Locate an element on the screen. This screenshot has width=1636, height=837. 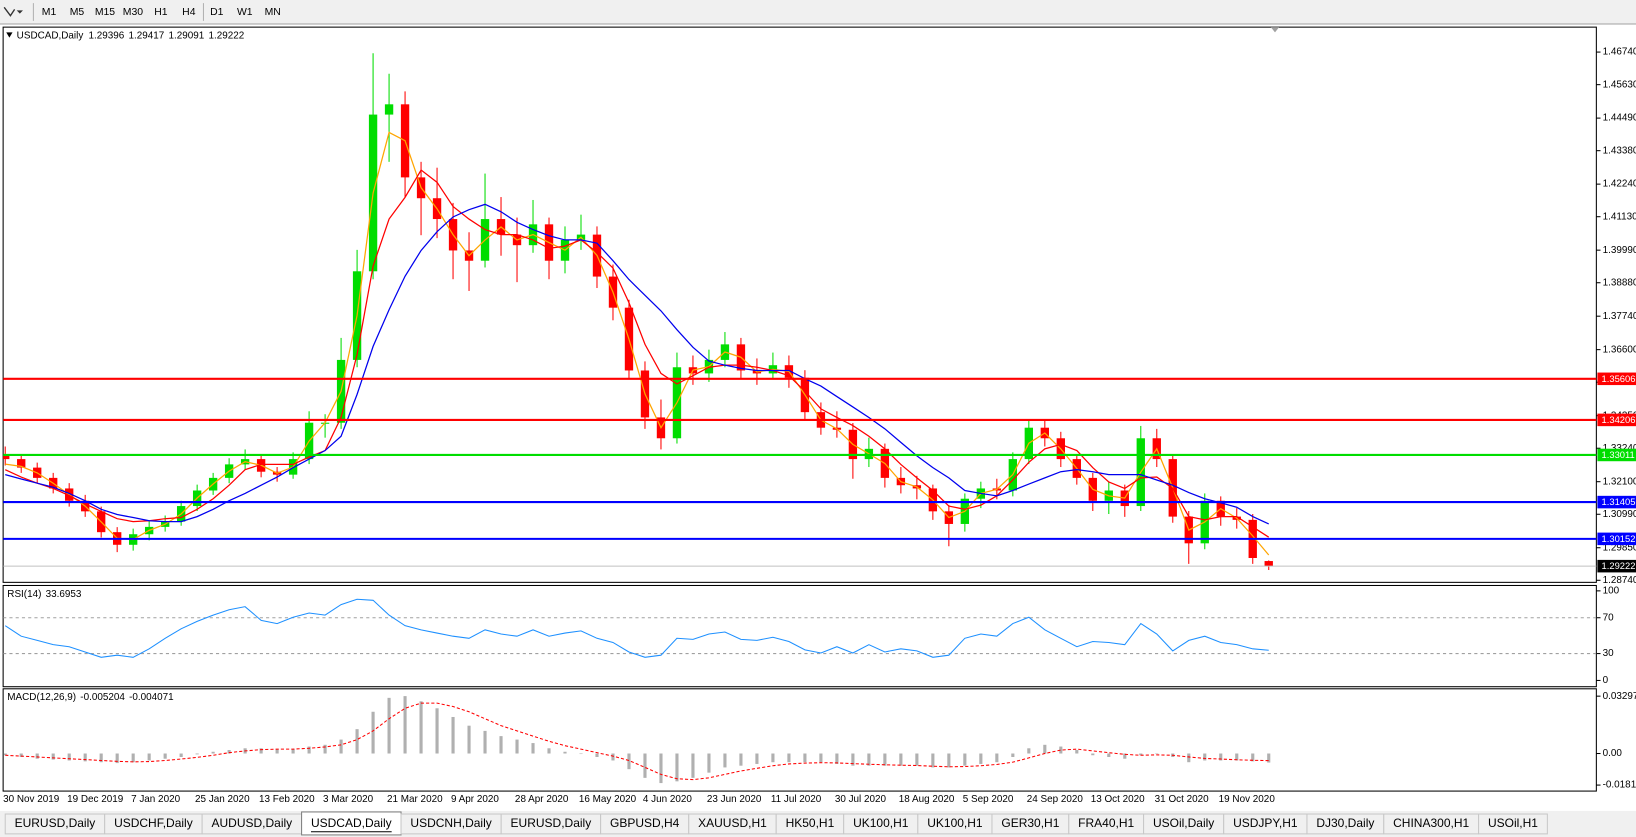
tab-label: USDCAD,Daily is located at coordinates (351, 823).